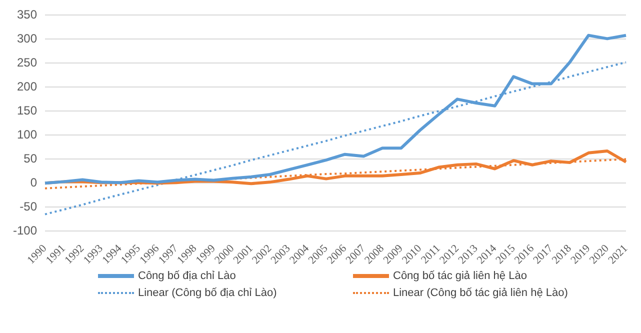 The width and height of the screenshot is (641, 333). I want to click on y-tick-label: -50, so click(29, 206).